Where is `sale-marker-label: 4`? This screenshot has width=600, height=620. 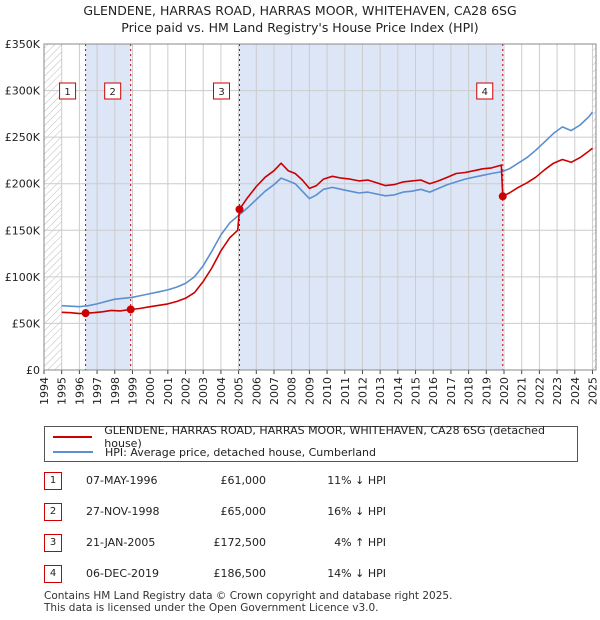
sale-marker-label: 4 is located at coordinates (485, 92).